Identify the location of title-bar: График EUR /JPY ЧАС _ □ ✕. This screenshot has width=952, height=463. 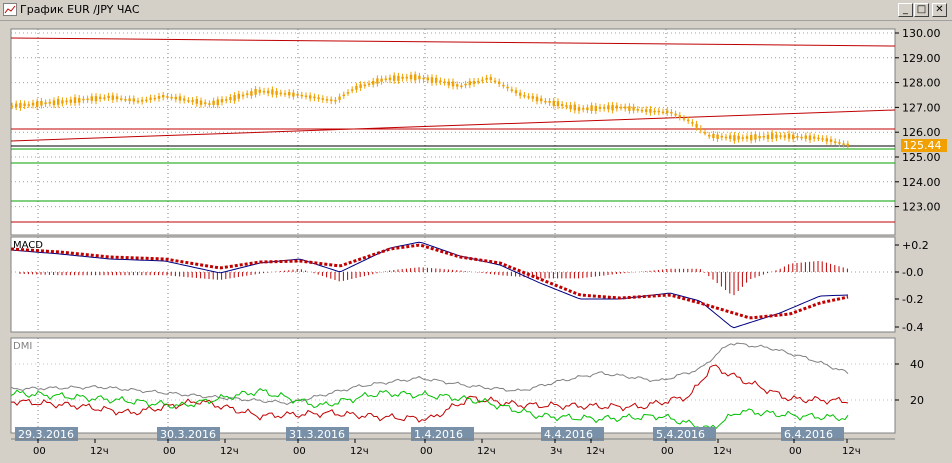
(476, 10).